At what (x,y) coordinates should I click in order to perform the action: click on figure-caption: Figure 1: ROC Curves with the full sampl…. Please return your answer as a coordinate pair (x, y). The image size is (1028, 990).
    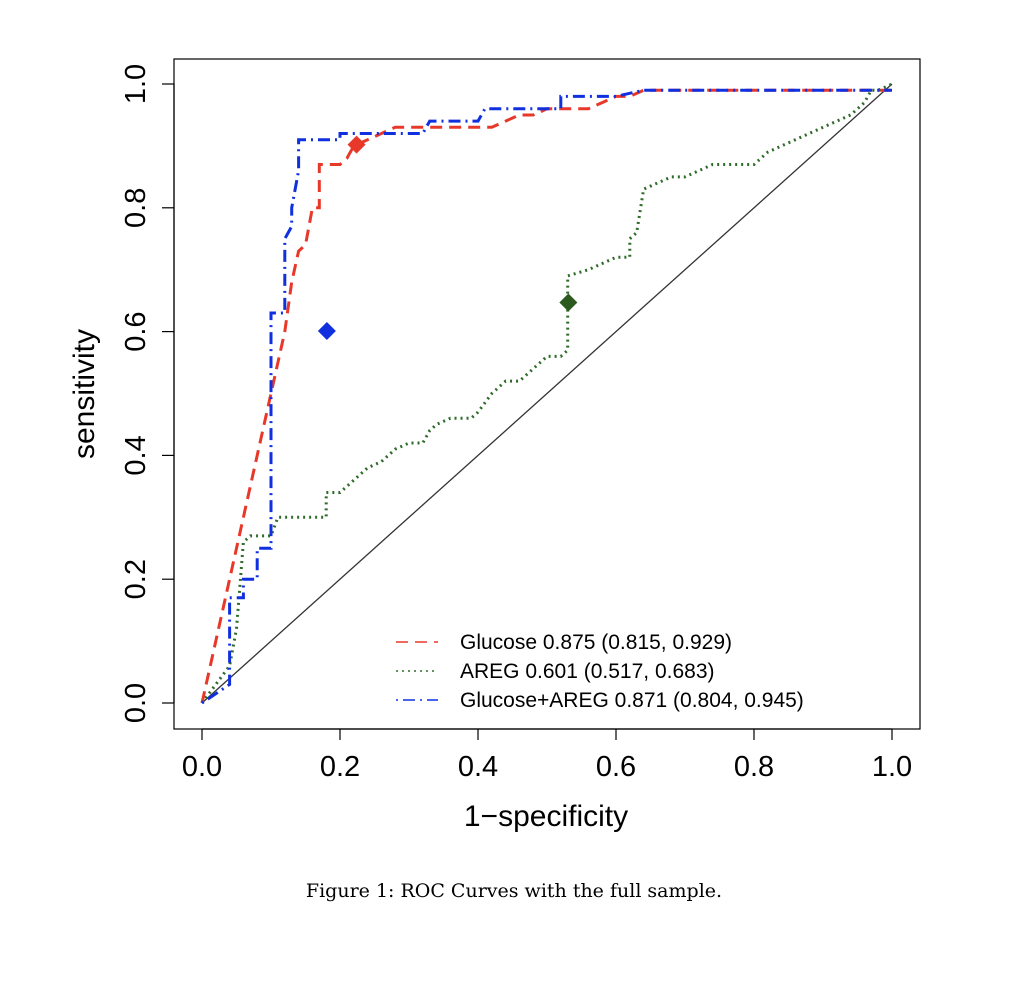
    Looking at the image, I should click on (514, 891).